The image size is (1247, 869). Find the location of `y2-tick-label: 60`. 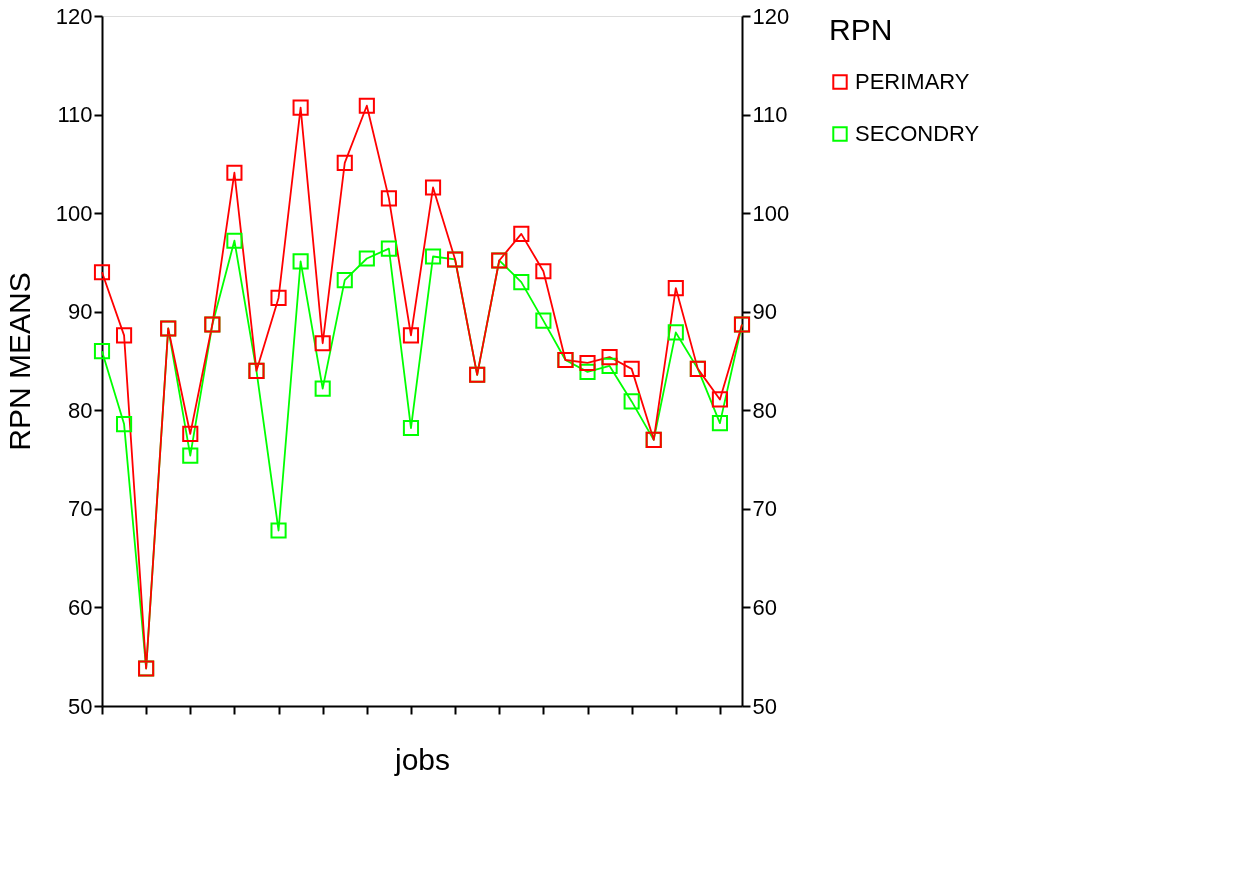

y2-tick-label: 60 is located at coordinates (764, 607).